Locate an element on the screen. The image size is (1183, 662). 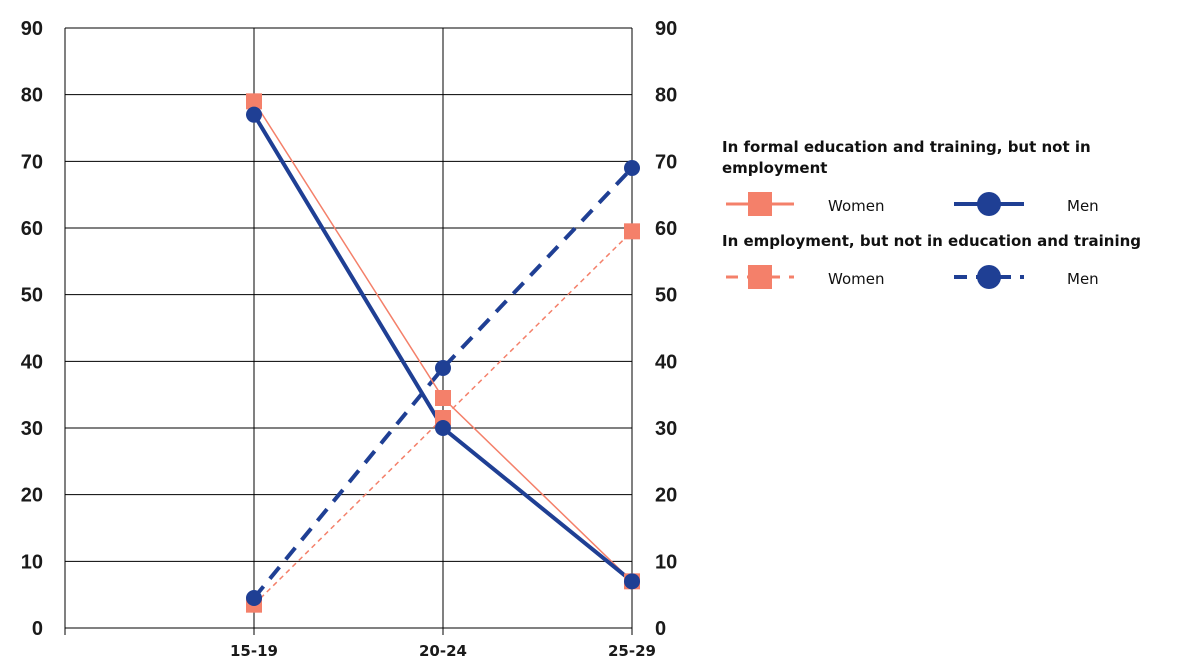
legend-women-solid-symbol is located at coordinates (760, 204).